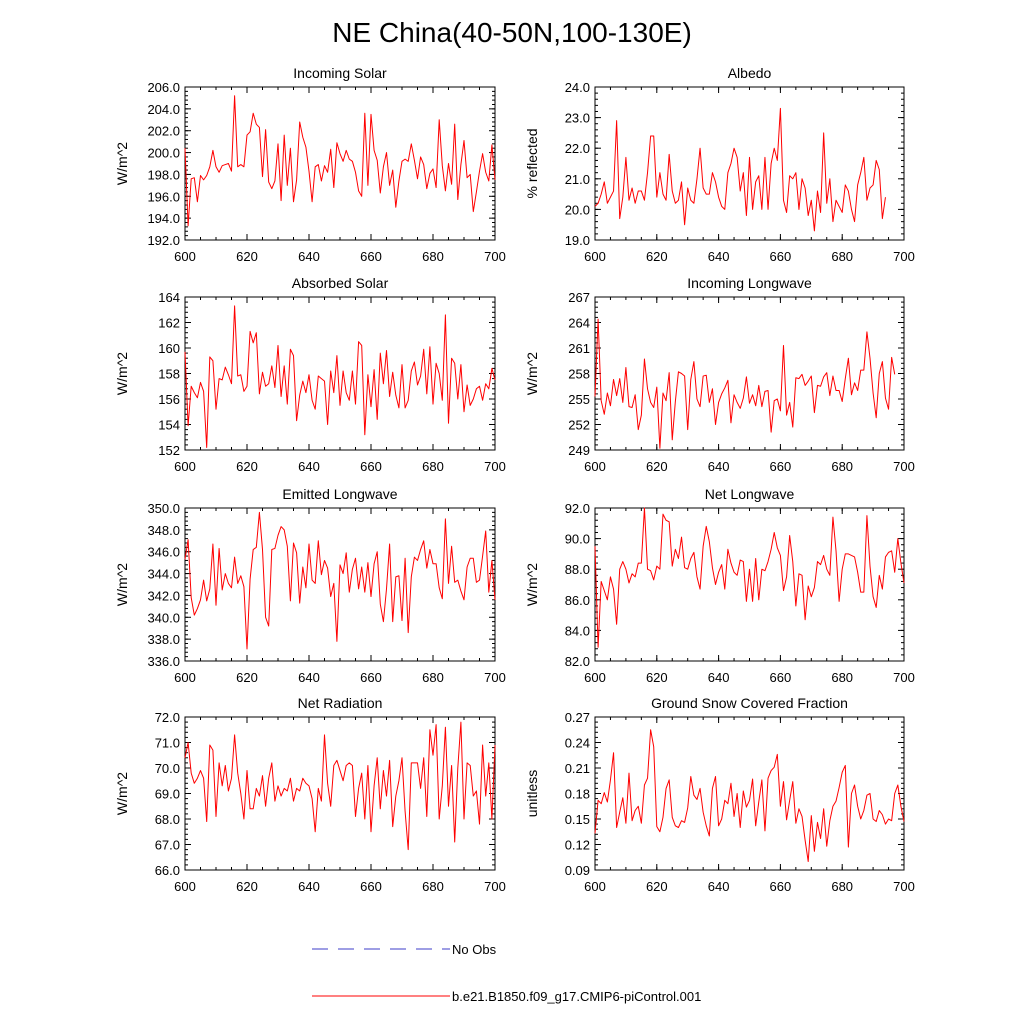  What do you see at coordinates (745, 383) in the screenshot?
I see `panel3-series-line` at bounding box center [745, 383].